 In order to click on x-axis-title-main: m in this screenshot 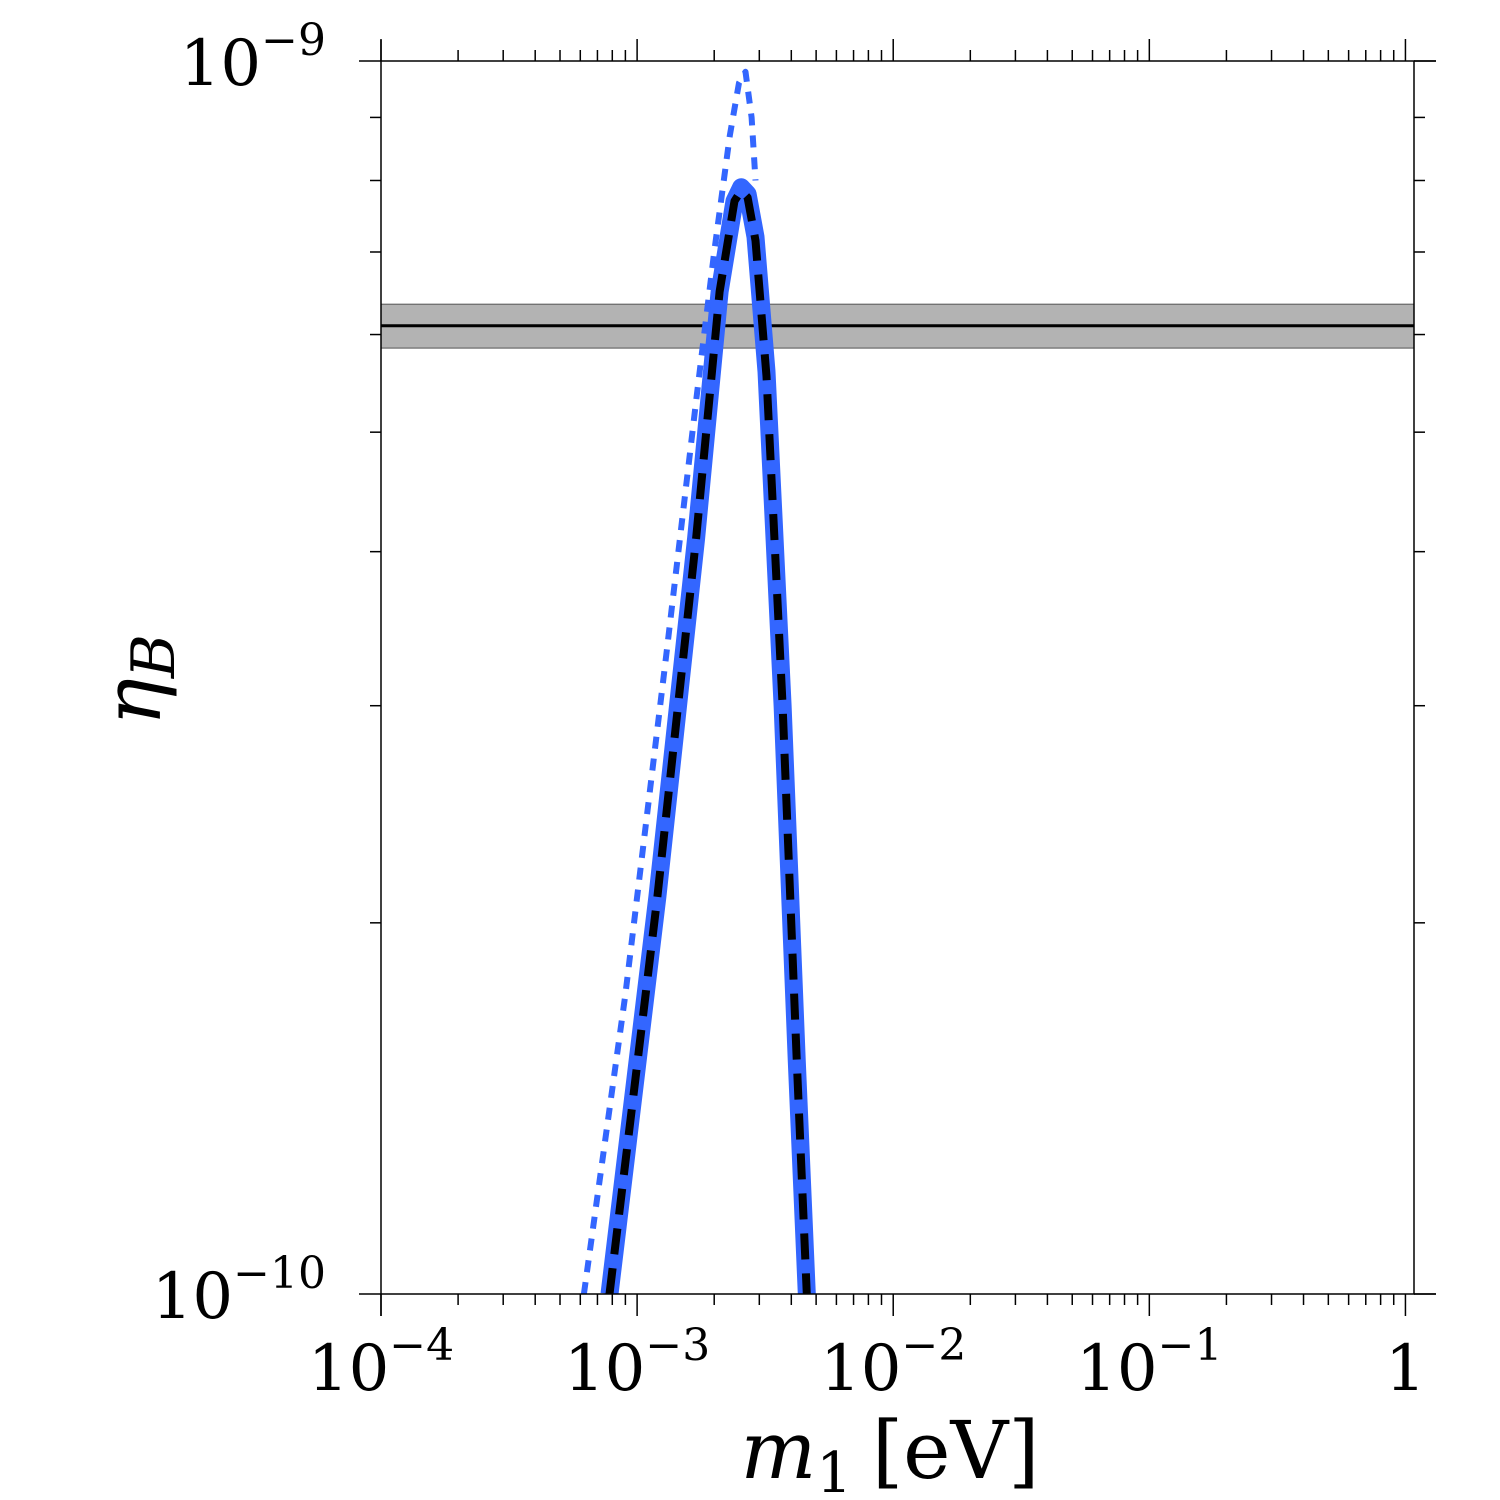, I will do `click(778, 1450)`.